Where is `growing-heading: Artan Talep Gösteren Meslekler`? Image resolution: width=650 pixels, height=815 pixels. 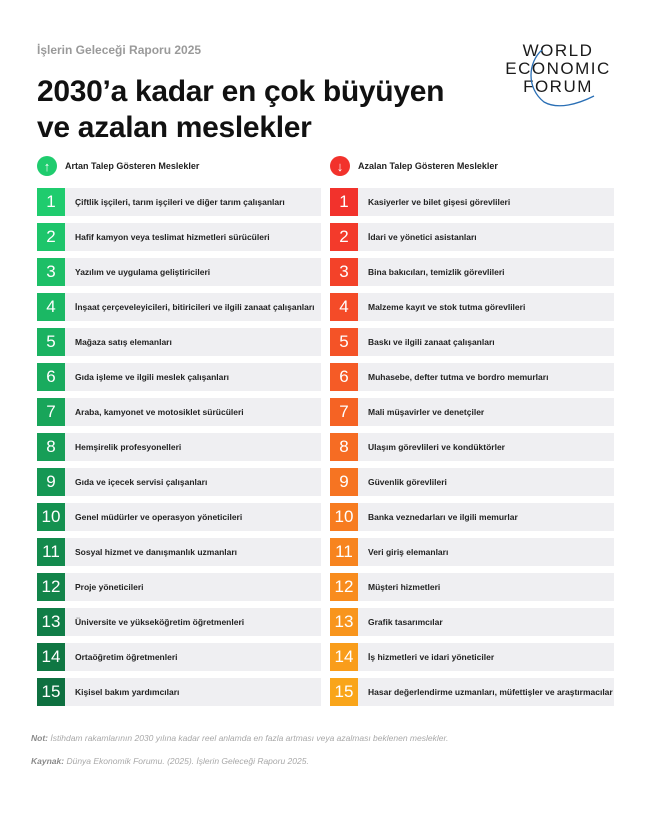 growing-heading: Artan Talep Gösteren Meslekler is located at coordinates (132, 166).